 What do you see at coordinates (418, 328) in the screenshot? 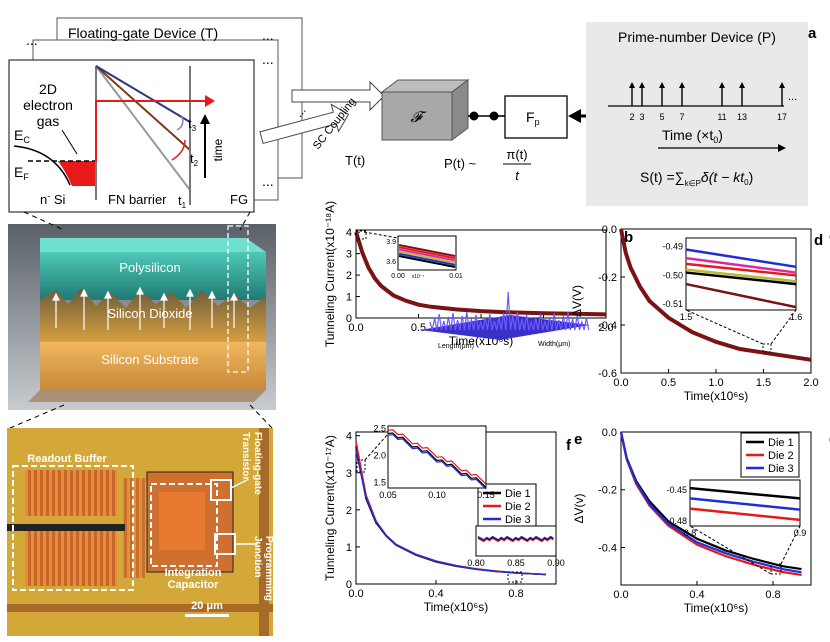
I see `x-tick-label: 0.5` at bounding box center [418, 328].